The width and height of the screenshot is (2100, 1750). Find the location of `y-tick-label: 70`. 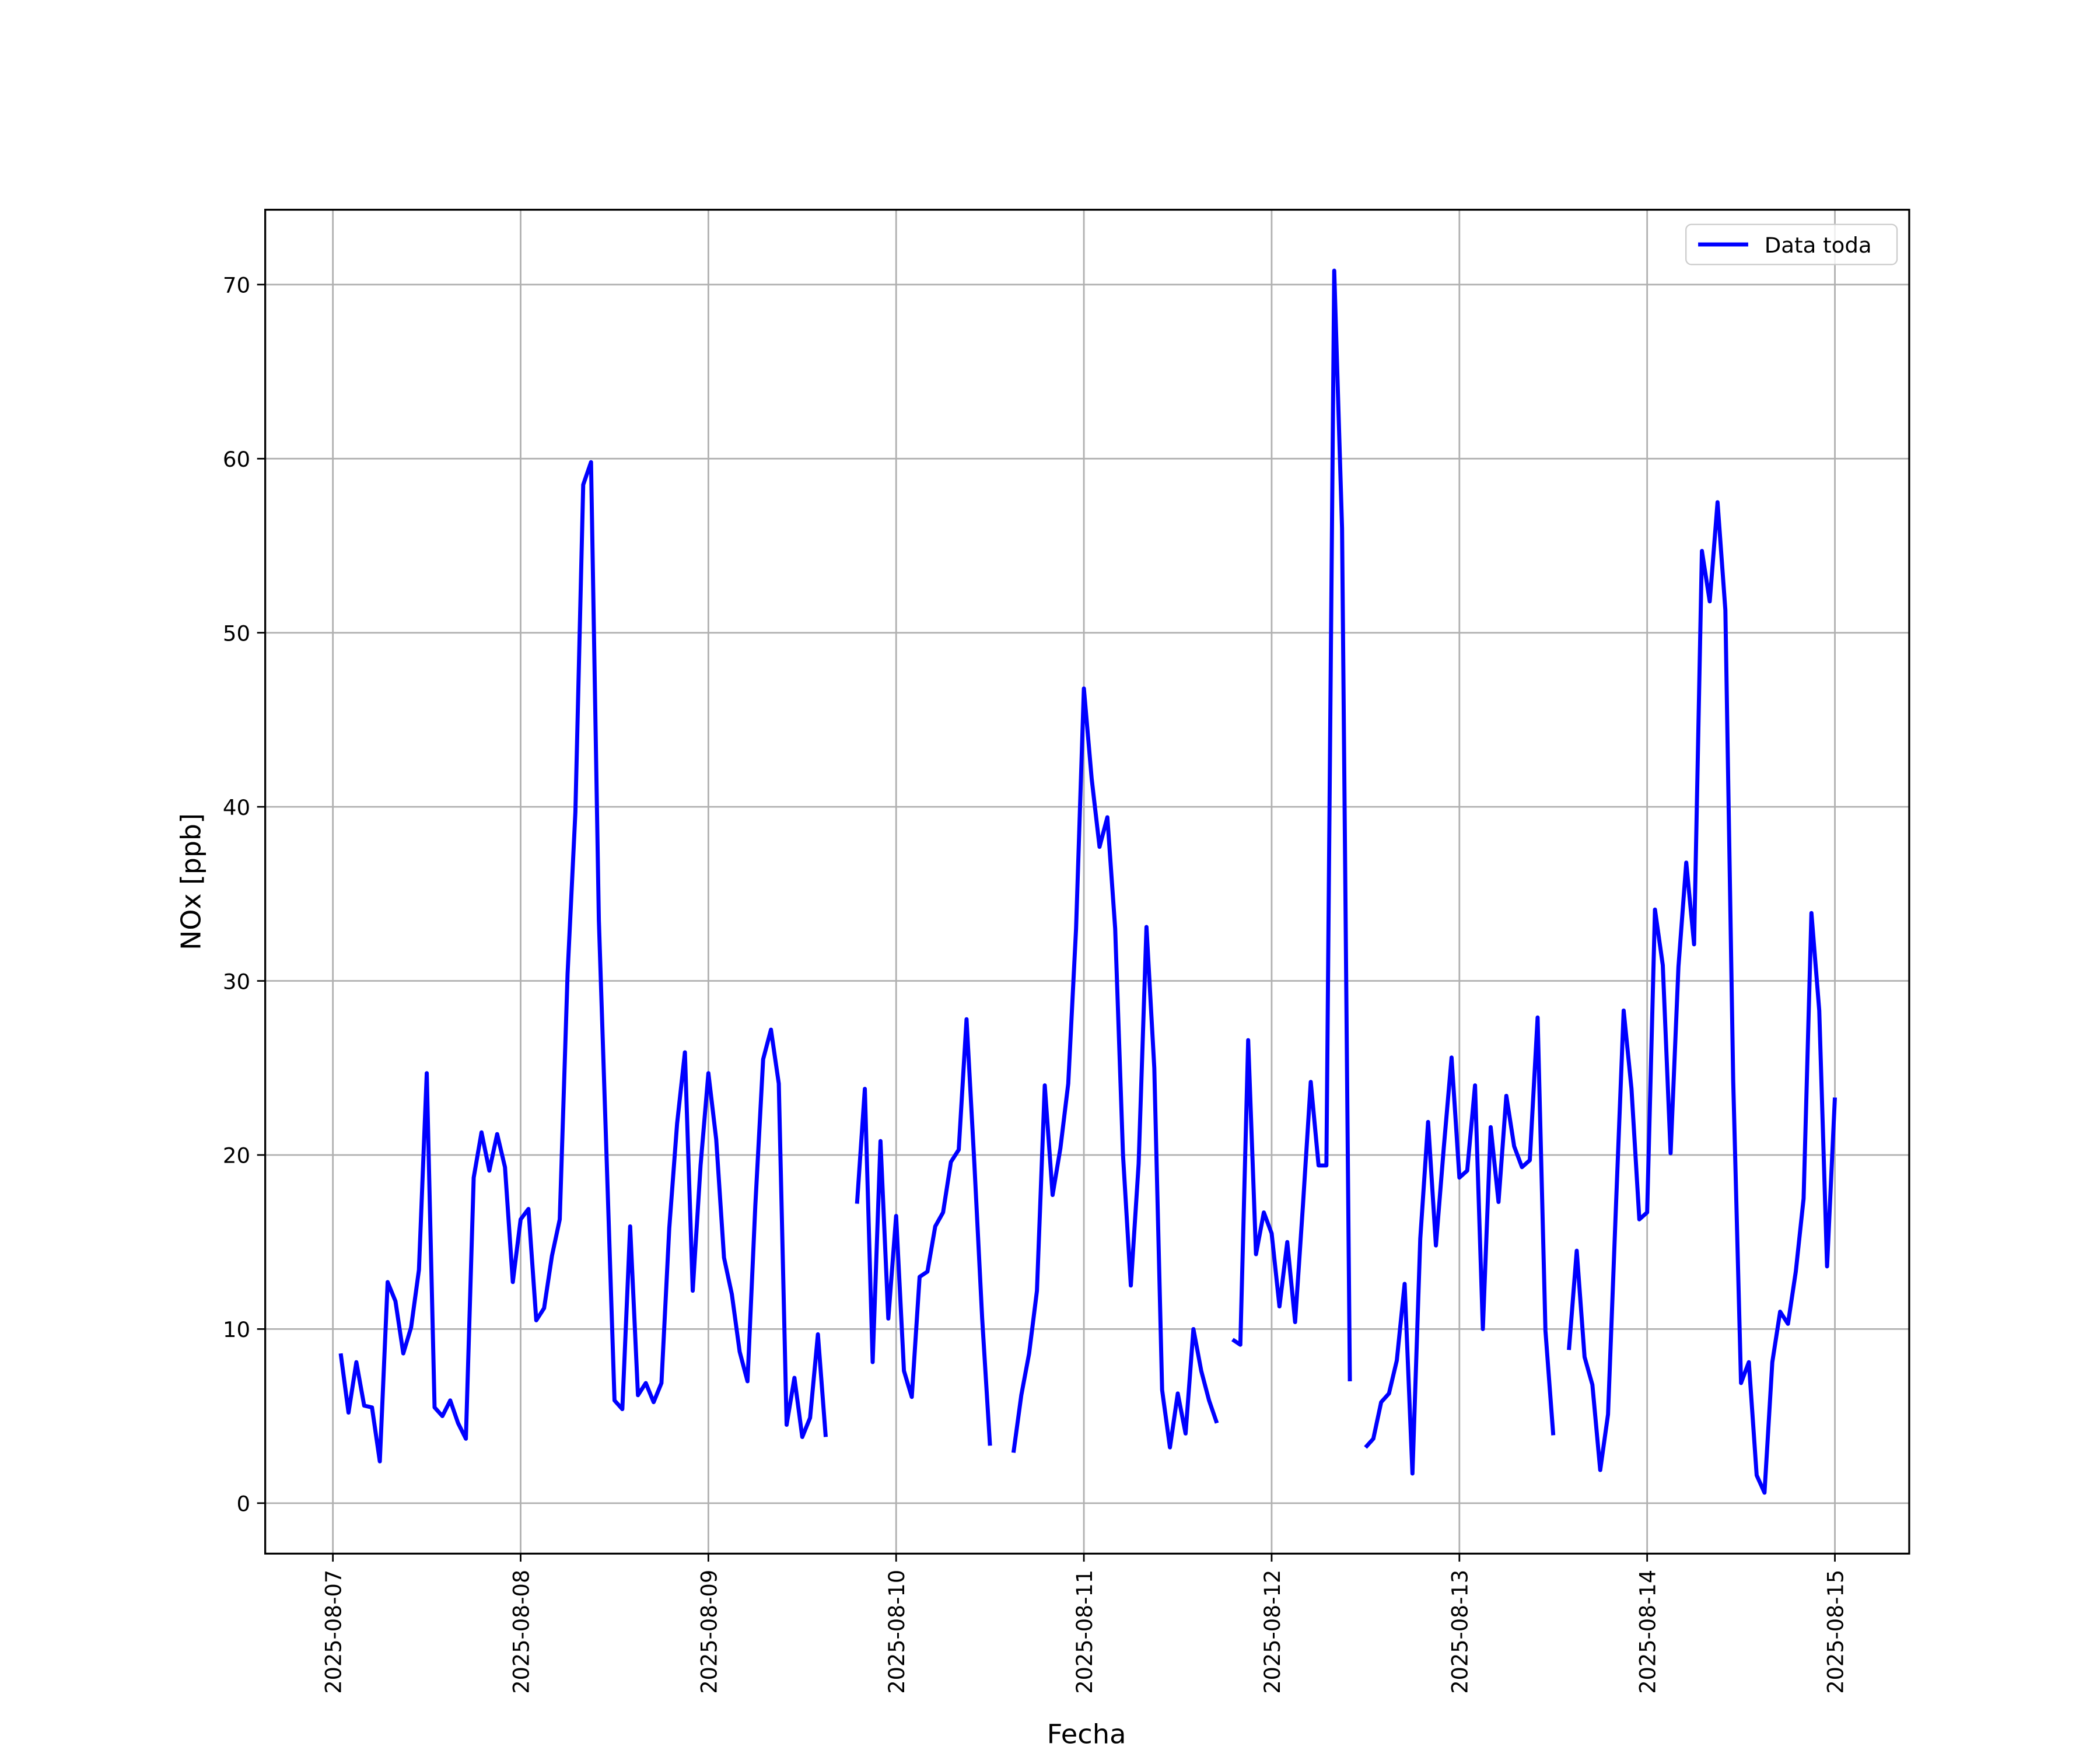

y-tick-label: 70 is located at coordinates (236, 285).